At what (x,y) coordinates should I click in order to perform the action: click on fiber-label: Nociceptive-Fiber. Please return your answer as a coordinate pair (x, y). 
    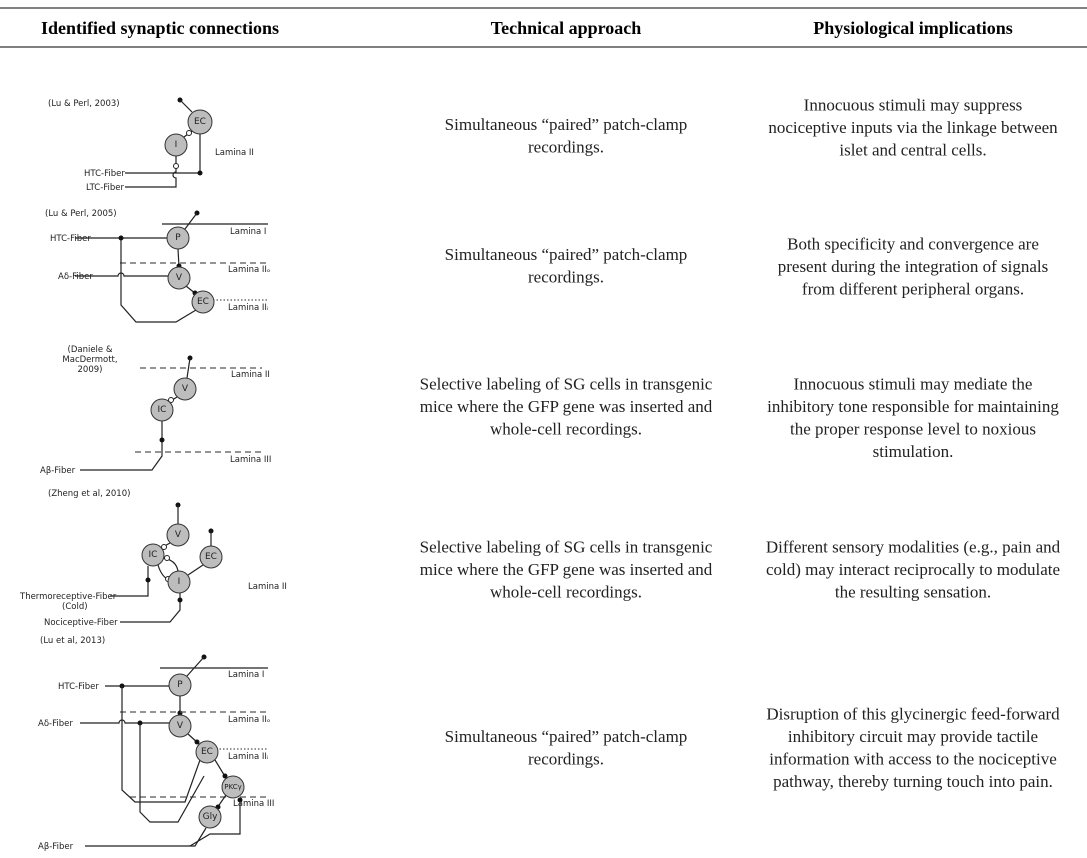
    Looking at the image, I should click on (81, 623).